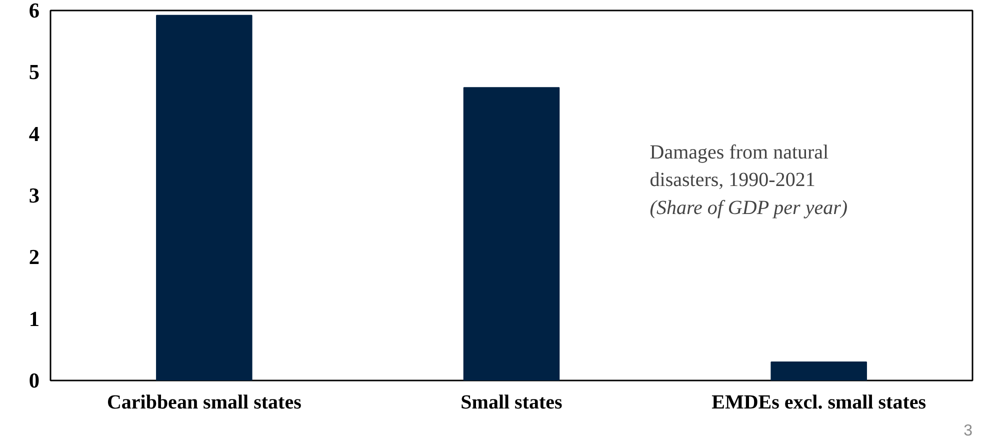  I want to click on y-tick-label: 0, so click(34, 380).